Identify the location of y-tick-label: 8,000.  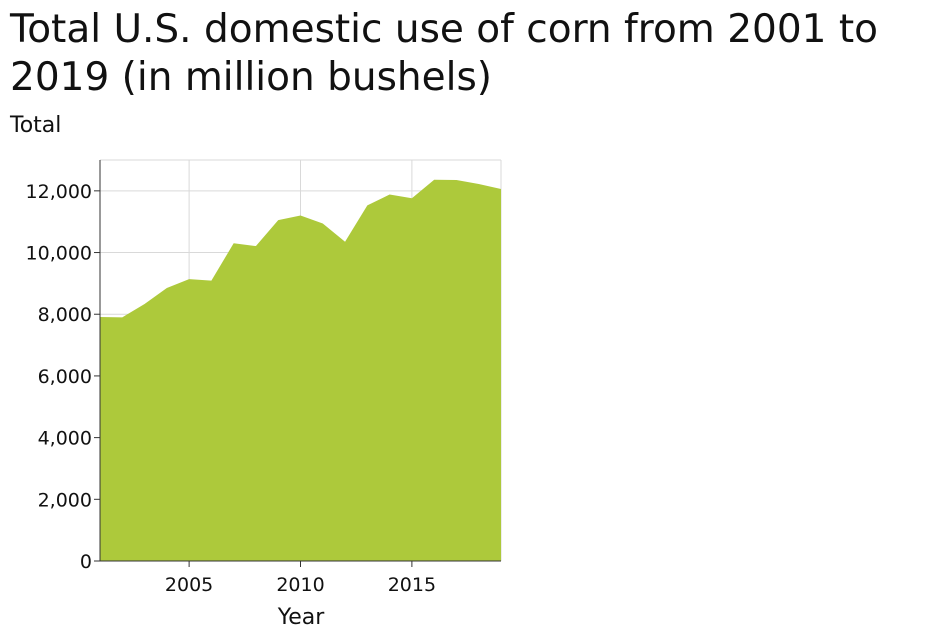
(65, 315).